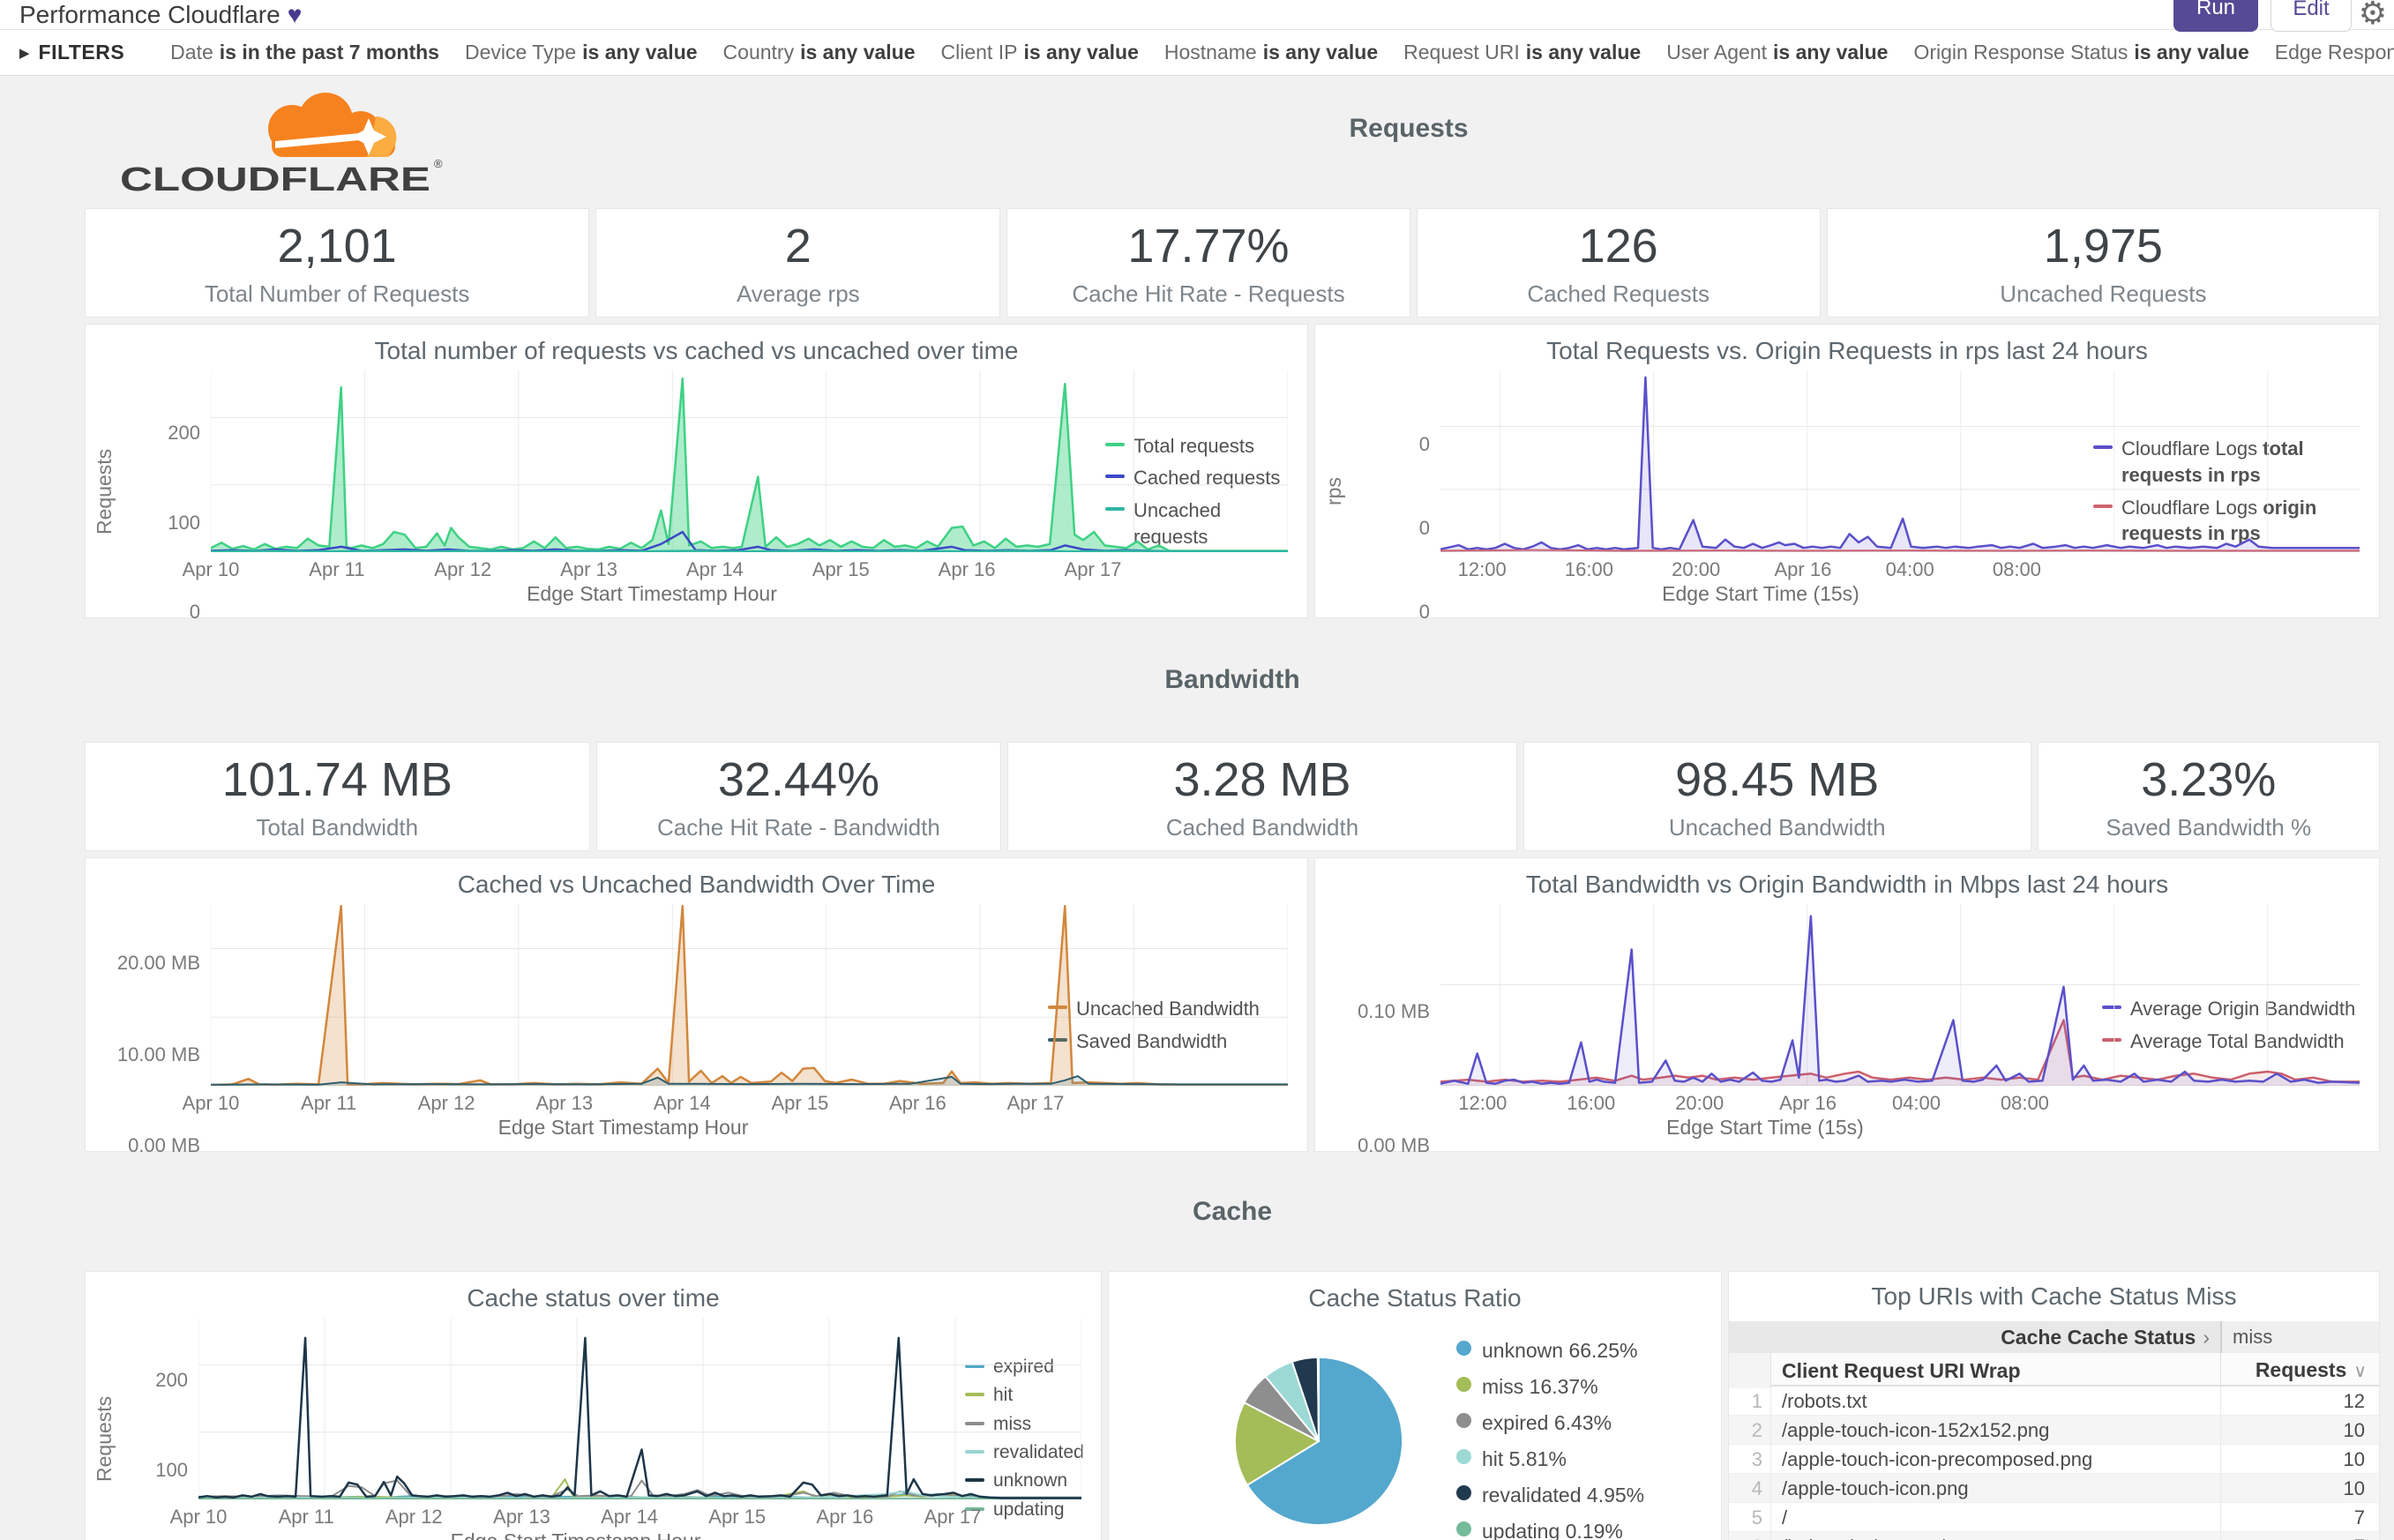  What do you see at coordinates (2311, 16) in the screenshot?
I see `edit-button: Edit` at bounding box center [2311, 16].